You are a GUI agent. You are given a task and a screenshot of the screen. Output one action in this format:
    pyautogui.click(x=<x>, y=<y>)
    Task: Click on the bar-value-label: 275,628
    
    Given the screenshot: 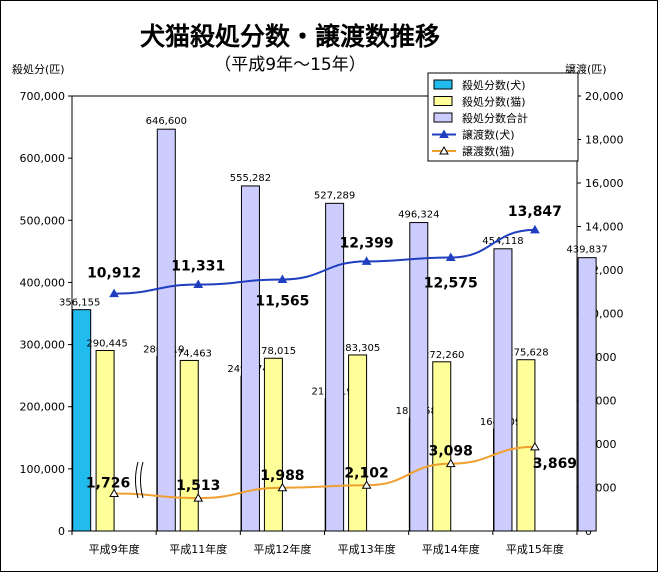 What is the action you would take?
    pyautogui.click(x=527, y=353)
    